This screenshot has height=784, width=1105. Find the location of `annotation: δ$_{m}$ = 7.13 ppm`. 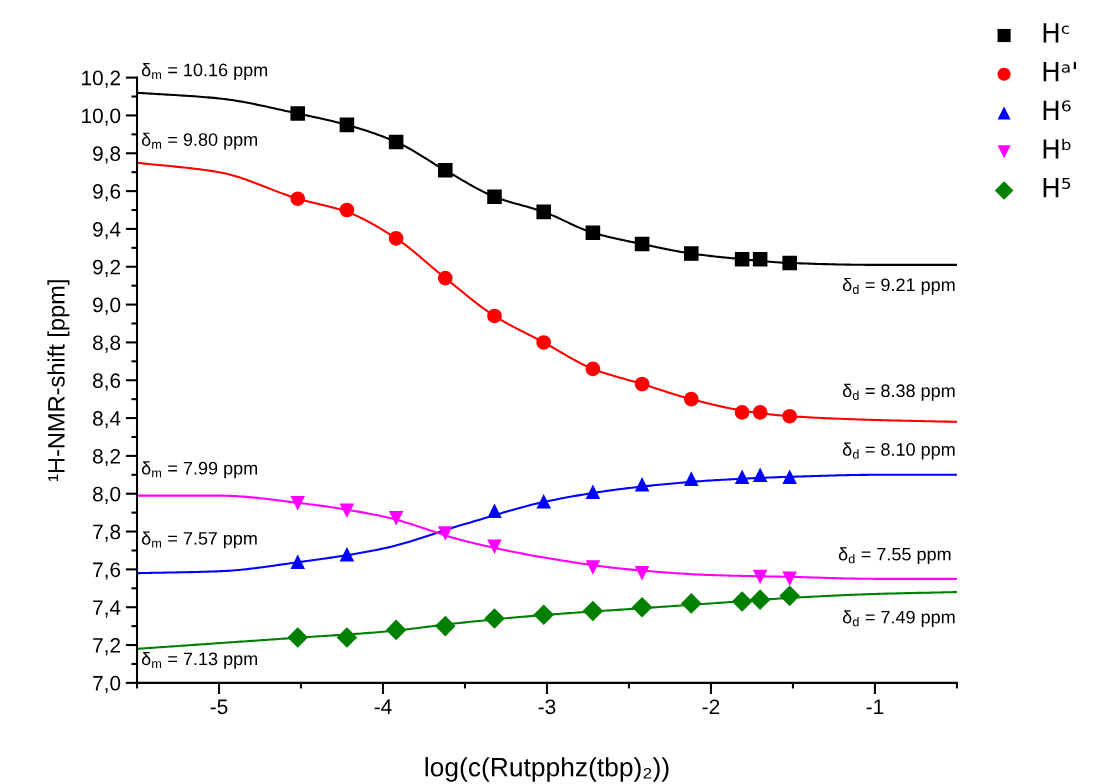

annotation: δ$_{m}$ = 7.13 ppm is located at coordinates (199, 660).